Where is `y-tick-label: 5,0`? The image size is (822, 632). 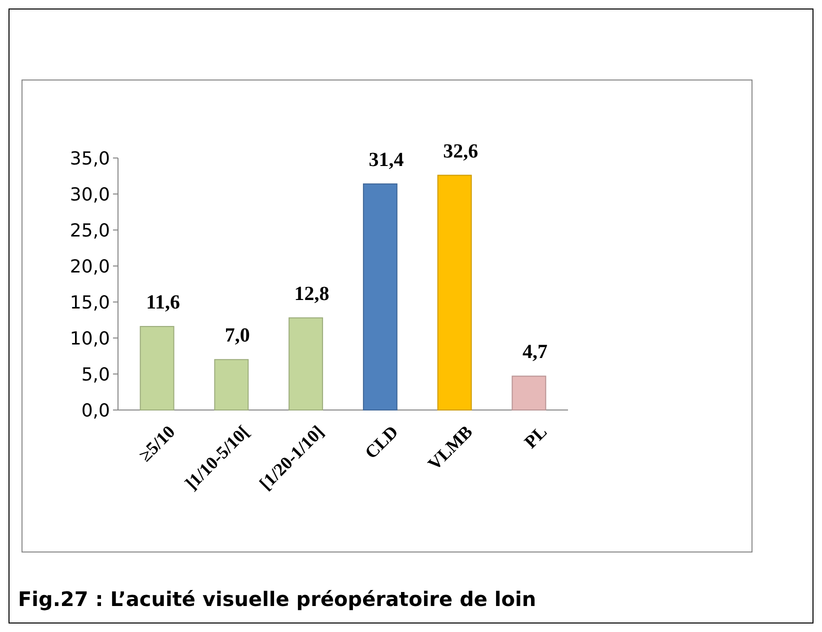
y-tick-label: 5,0 is located at coordinates (95, 375).